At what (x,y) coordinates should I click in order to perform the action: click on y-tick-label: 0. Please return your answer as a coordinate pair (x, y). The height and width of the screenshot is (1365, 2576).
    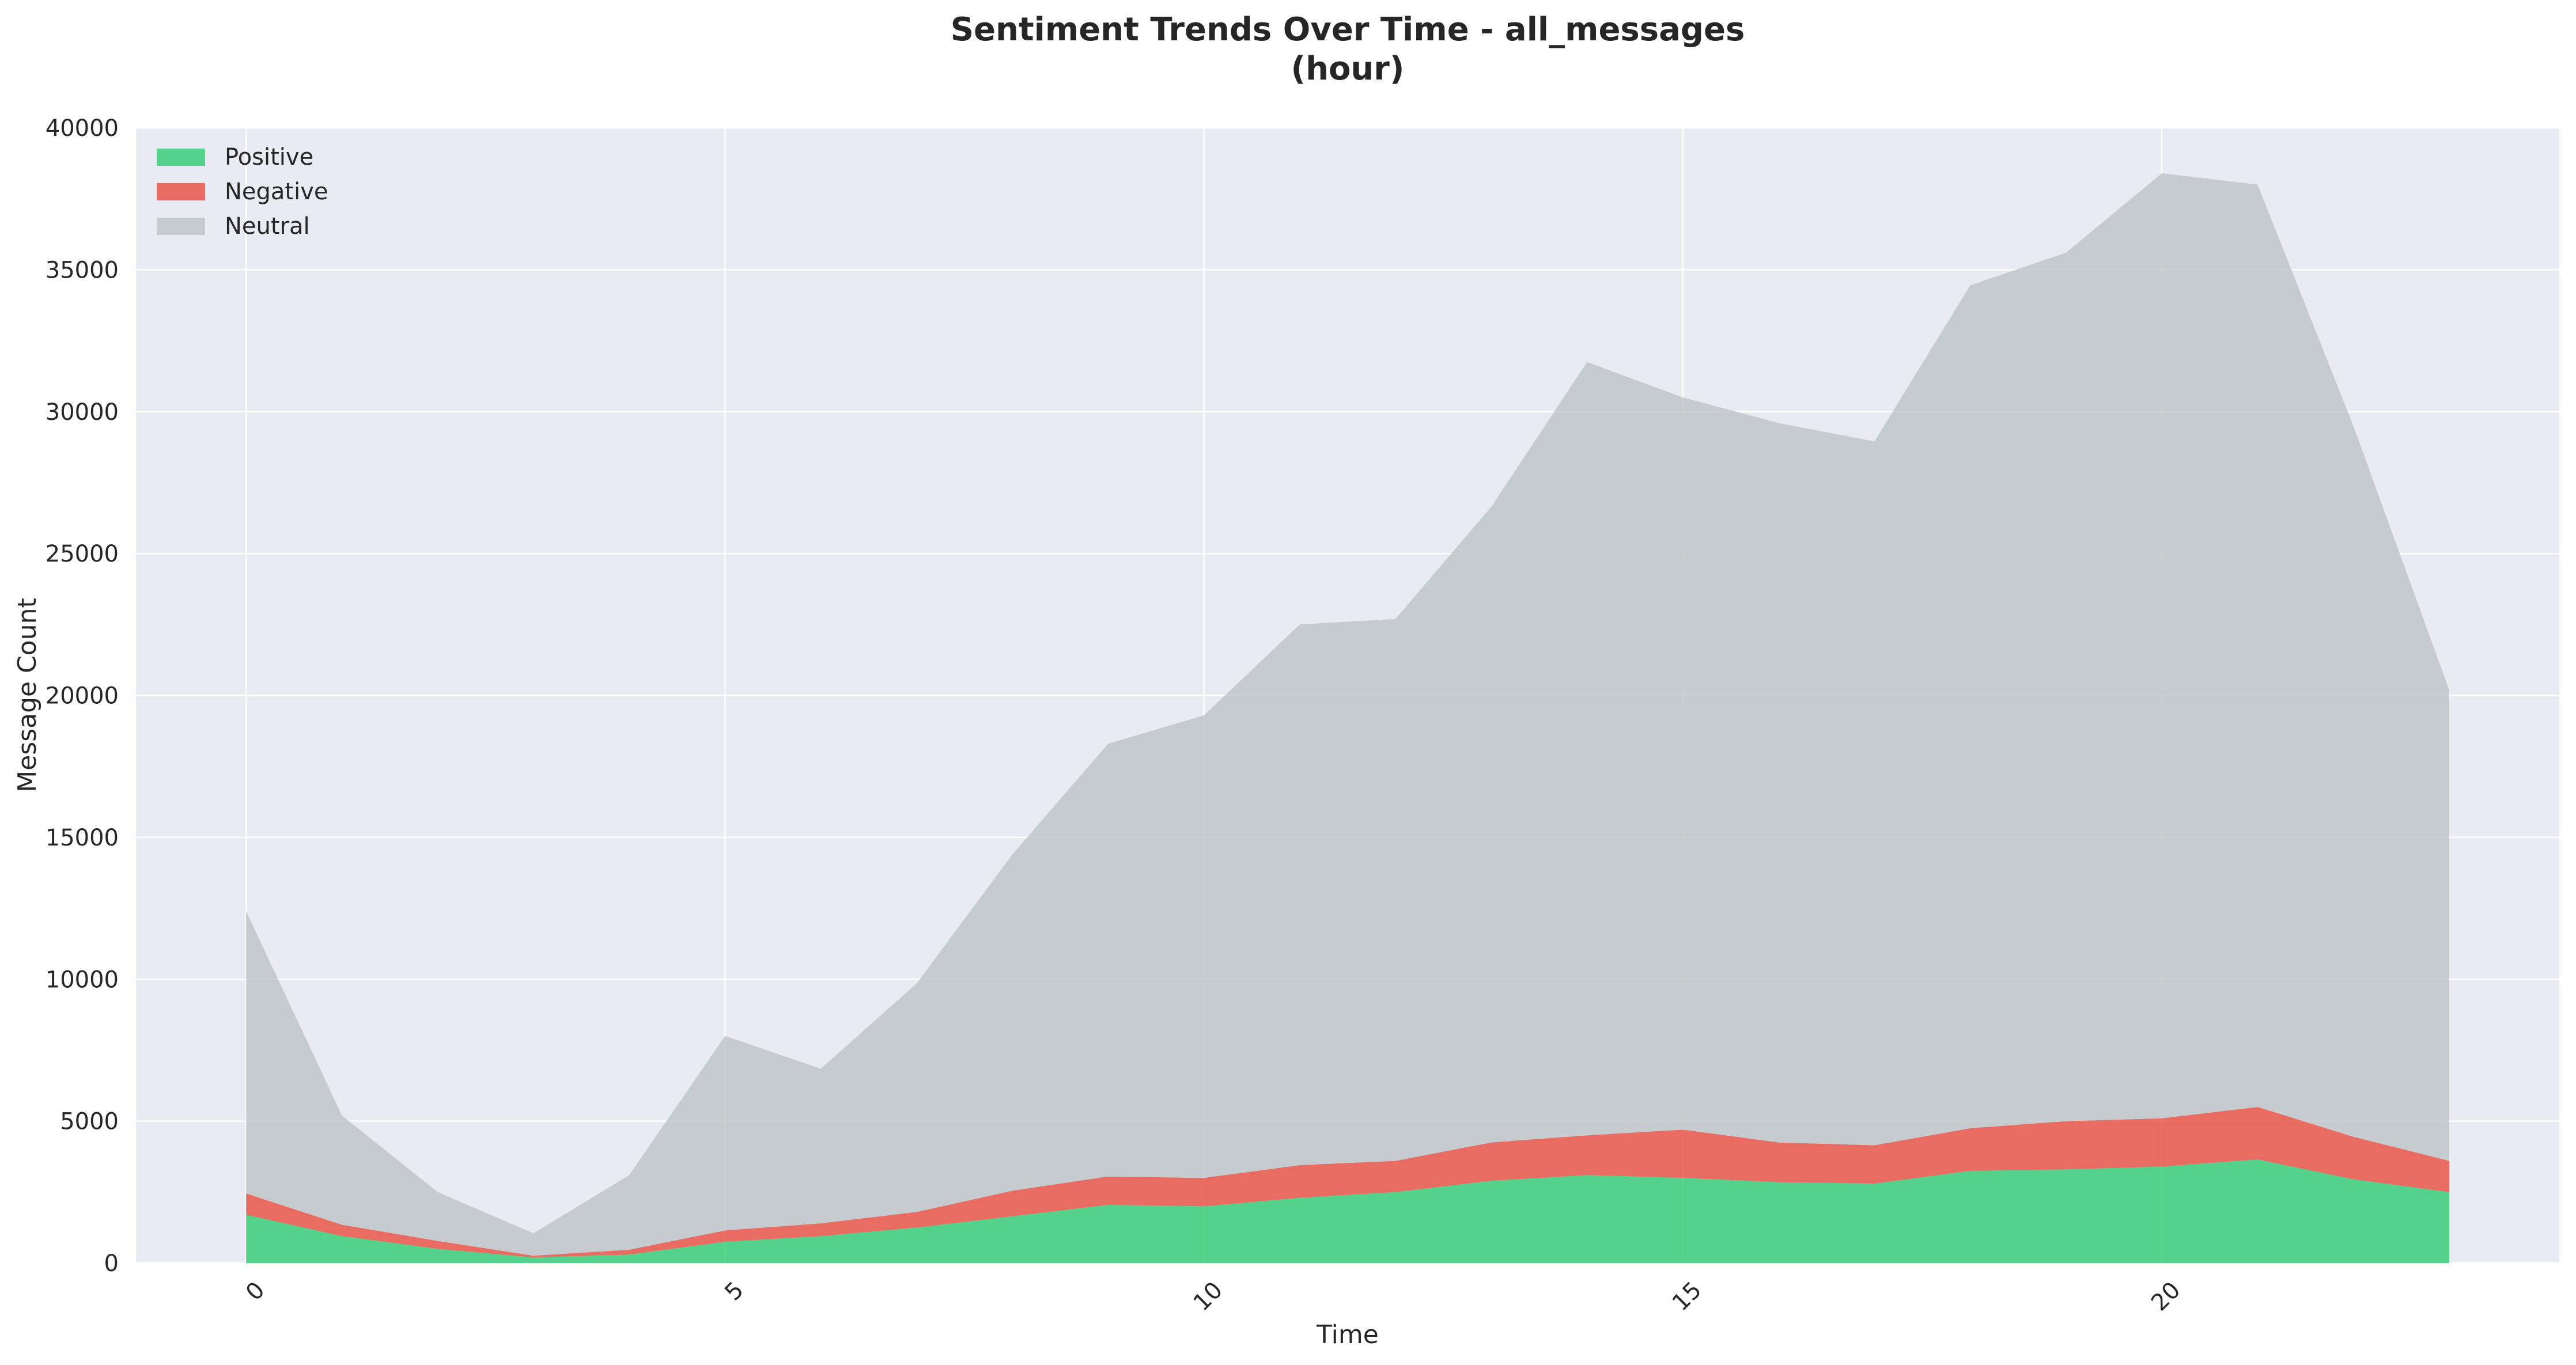
    Looking at the image, I should click on (111, 1263).